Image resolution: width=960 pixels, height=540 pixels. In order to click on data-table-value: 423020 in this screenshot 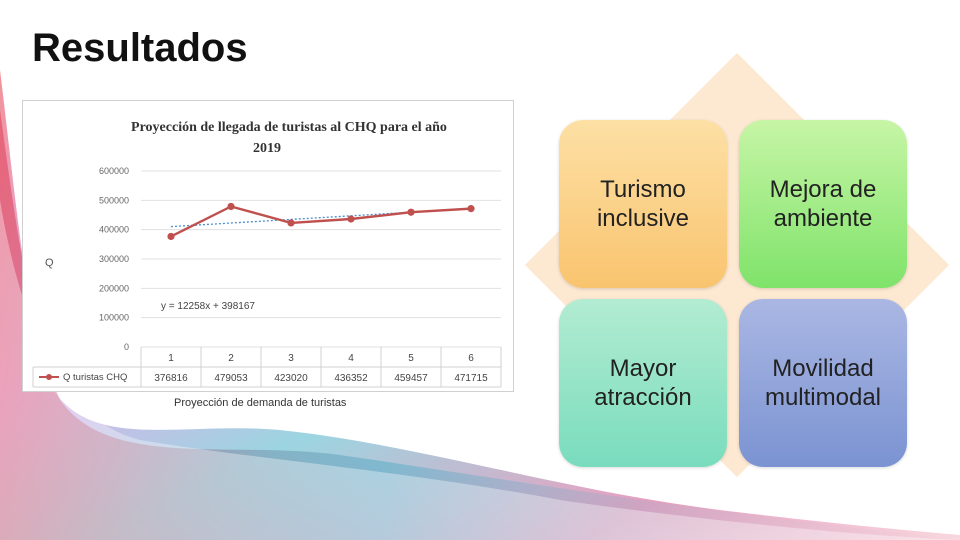, I will do `click(291, 378)`.